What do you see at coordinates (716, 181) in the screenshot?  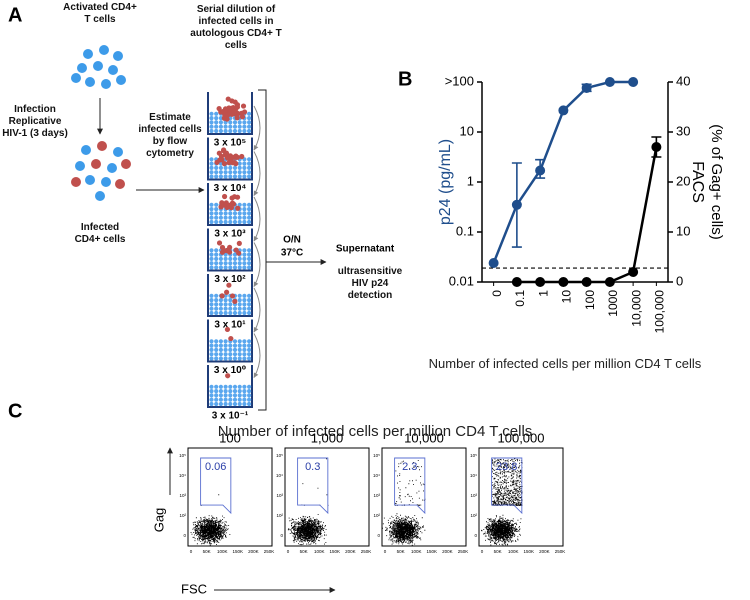 I see `y2-axis-label: (% of Gag+ cells)` at bounding box center [716, 181].